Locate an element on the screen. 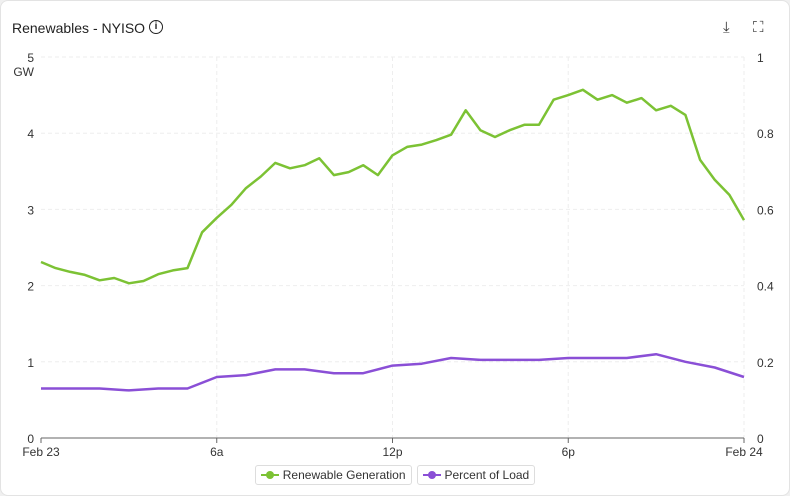 This screenshot has height=496, width=790. chart-title: Renewables - NYISO is located at coordinates (79, 28).